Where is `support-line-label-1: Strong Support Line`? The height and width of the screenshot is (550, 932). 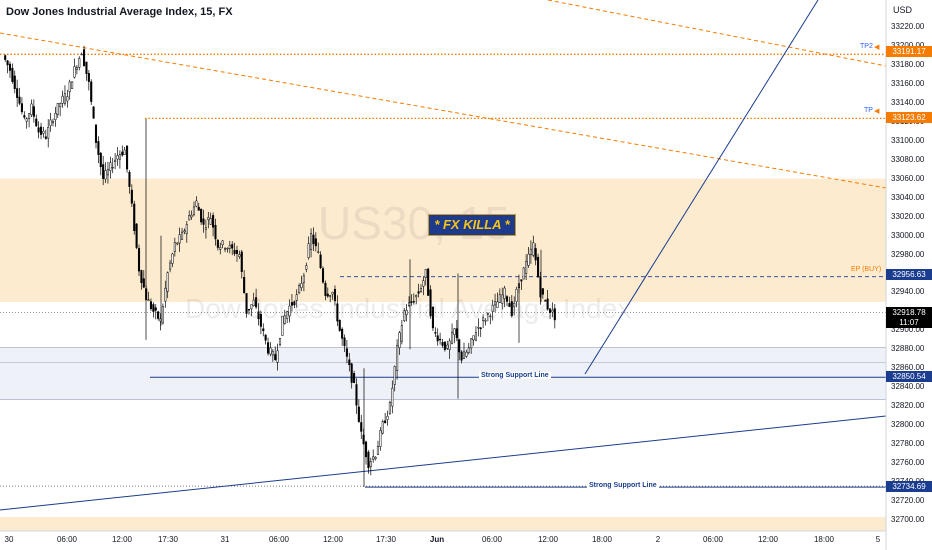 support-line-label-1: Strong Support Line is located at coordinates (515, 375).